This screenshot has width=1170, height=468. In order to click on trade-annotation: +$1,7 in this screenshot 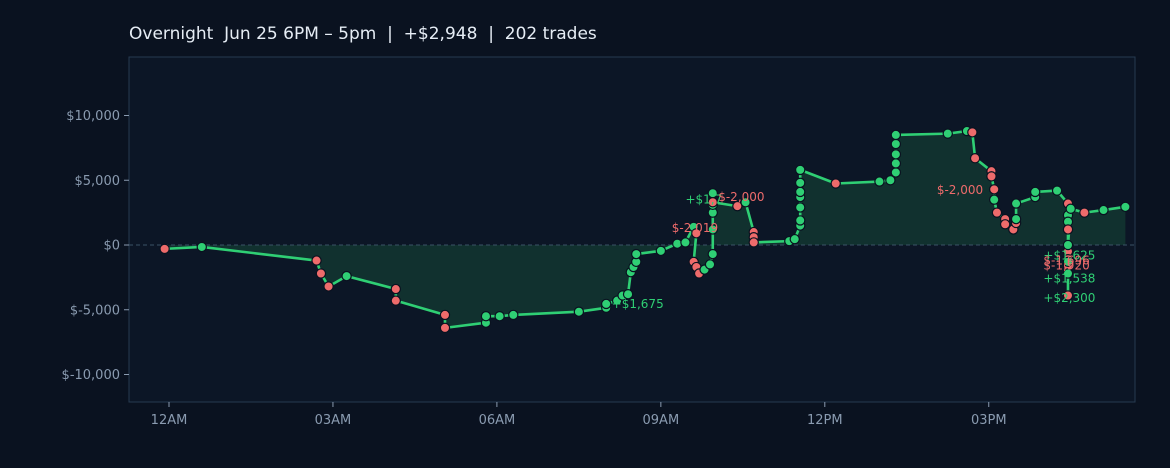, I will do `click(703, 200)`.